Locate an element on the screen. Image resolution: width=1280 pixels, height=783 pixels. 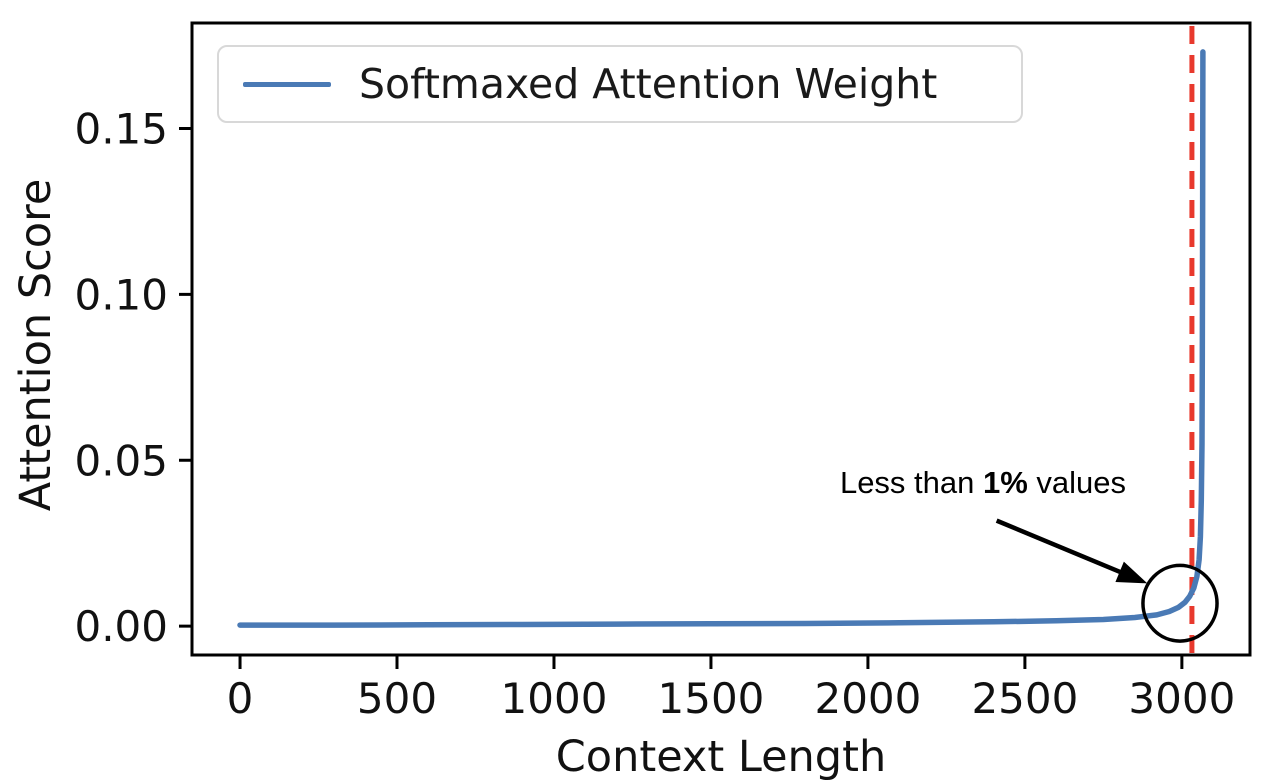
x-tick-label: 1000 is located at coordinates (554, 698).